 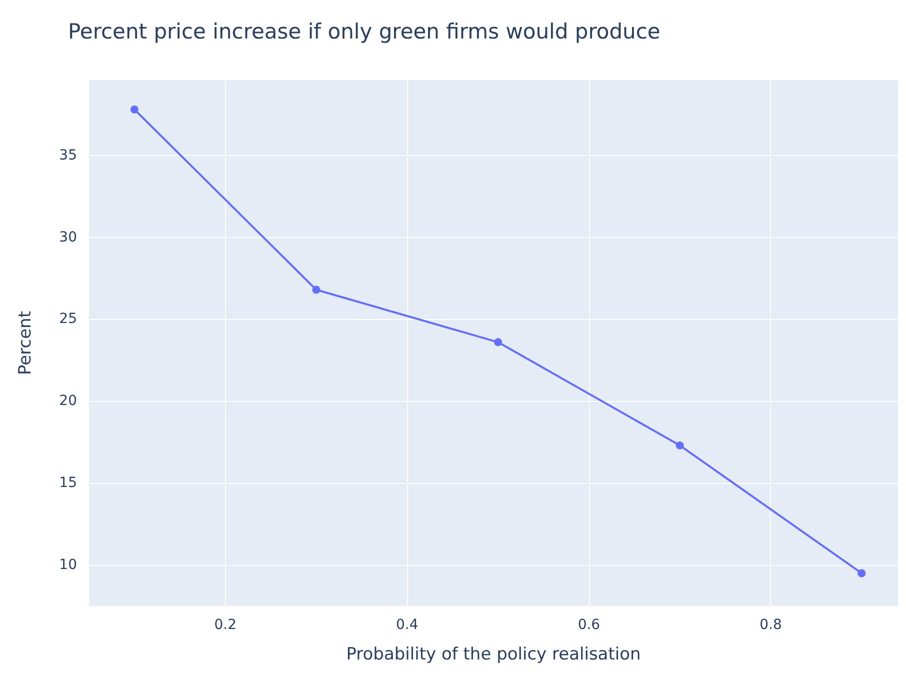 What do you see at coordinates (68, 565) in the screenshot?
I see `y-tick-label: 10` at bounding box center [68, 565].